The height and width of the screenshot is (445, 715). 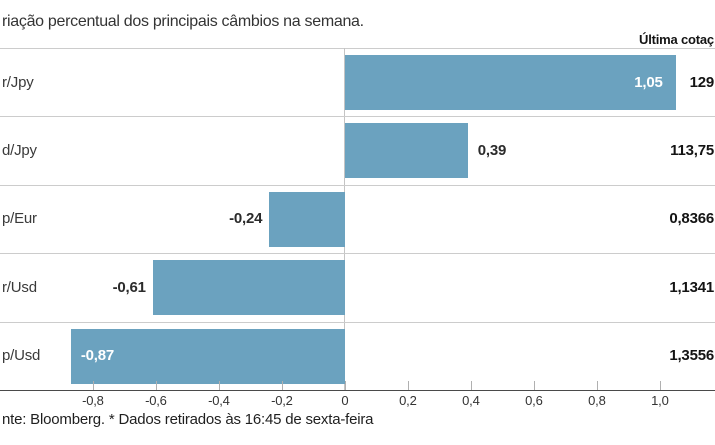 I want to click on x-axis-tick: 0,8, so click(x=597, y=394).